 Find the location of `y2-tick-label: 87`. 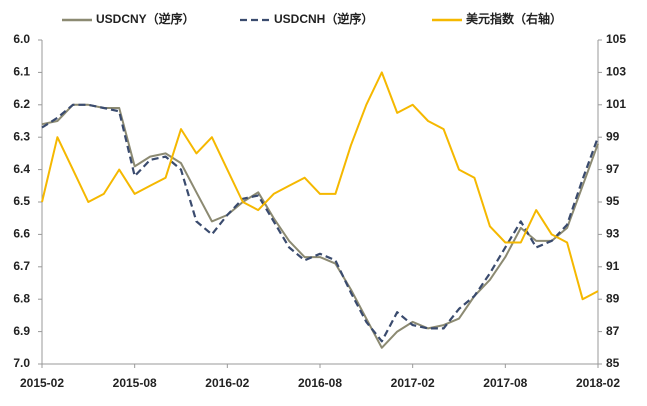

y2-tick-label: 87 is located at coordinates (613, 331).